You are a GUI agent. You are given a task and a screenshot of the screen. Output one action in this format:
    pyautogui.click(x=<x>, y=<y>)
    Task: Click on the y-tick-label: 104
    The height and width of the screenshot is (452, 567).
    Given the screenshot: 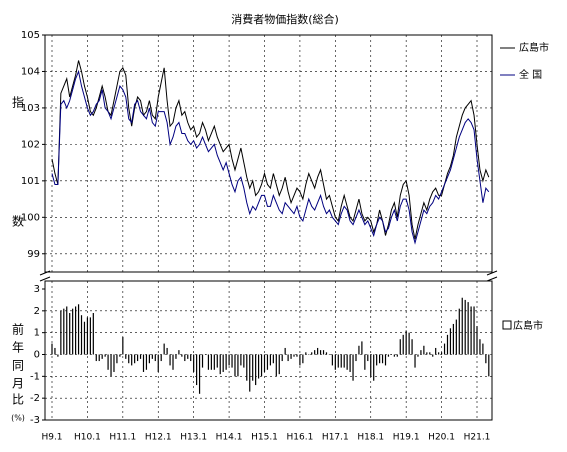 What is the action you would take?
    pyautogui.click(x=30, y=71)
    